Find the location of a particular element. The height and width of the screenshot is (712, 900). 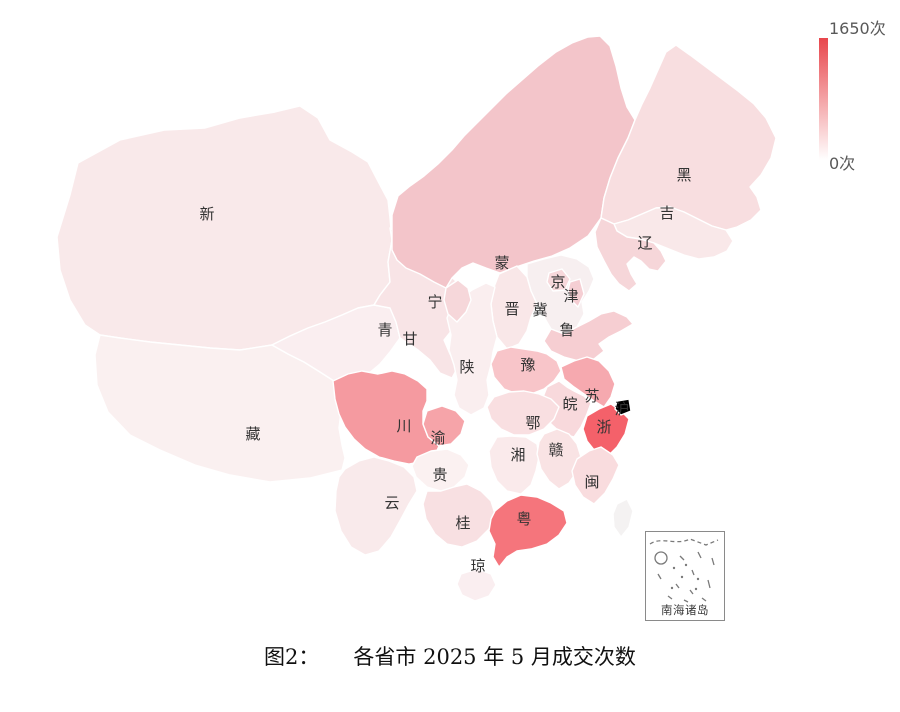

province-fujian is located at coordinates (595, 475).